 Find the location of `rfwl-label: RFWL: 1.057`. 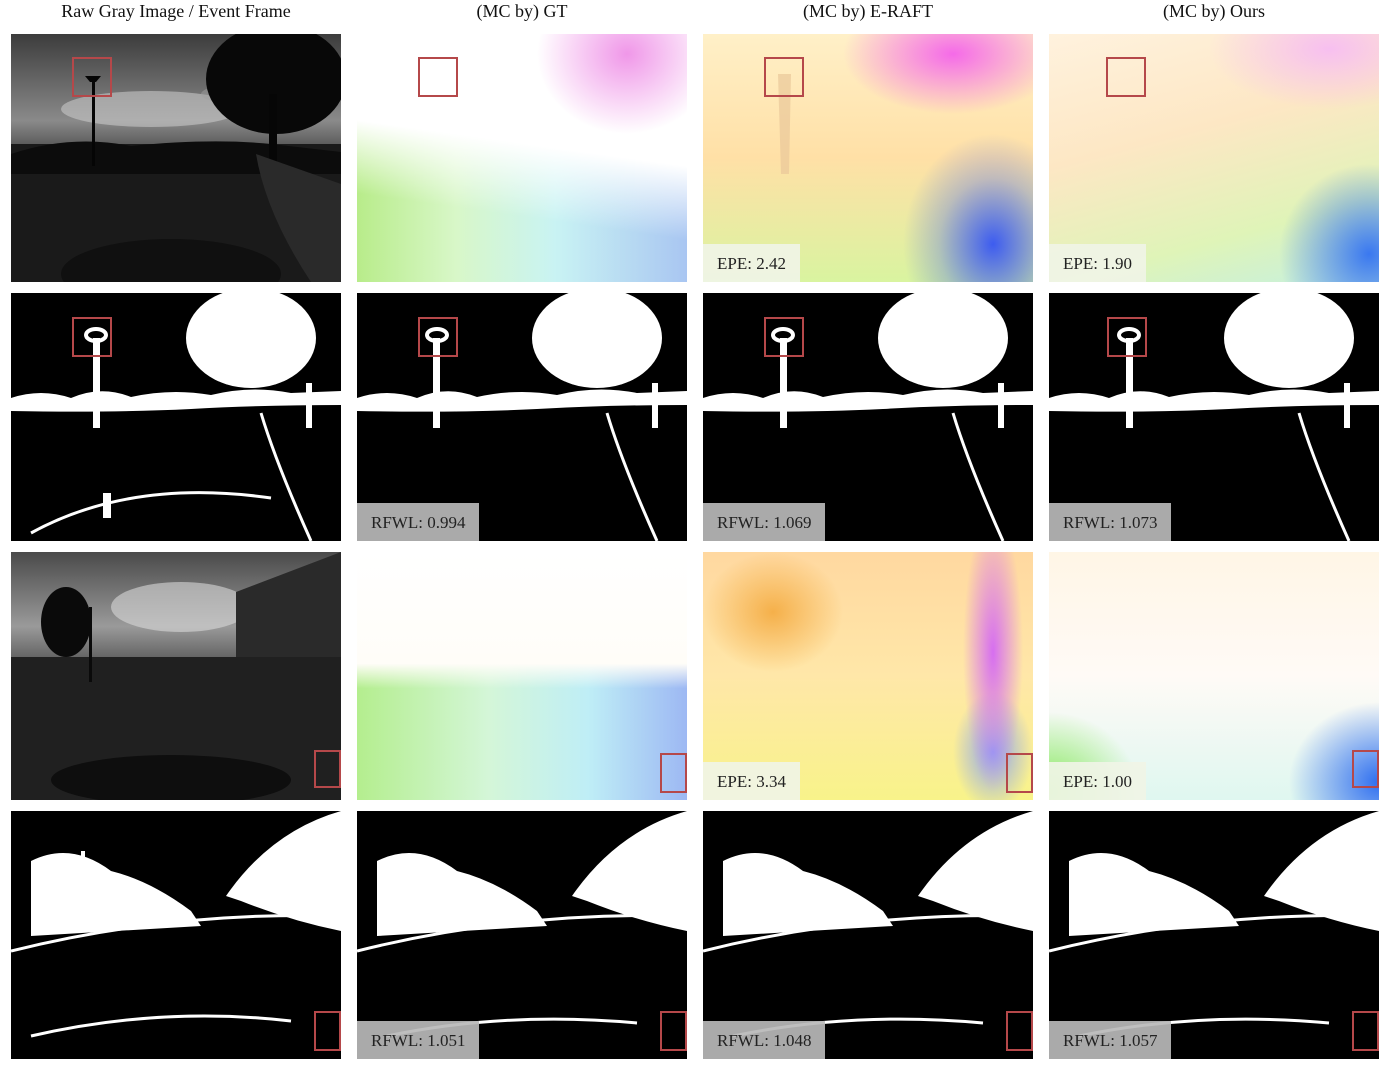

rfwl-label: RFWL: 1.057 is located at coordinates (1110, 1040).